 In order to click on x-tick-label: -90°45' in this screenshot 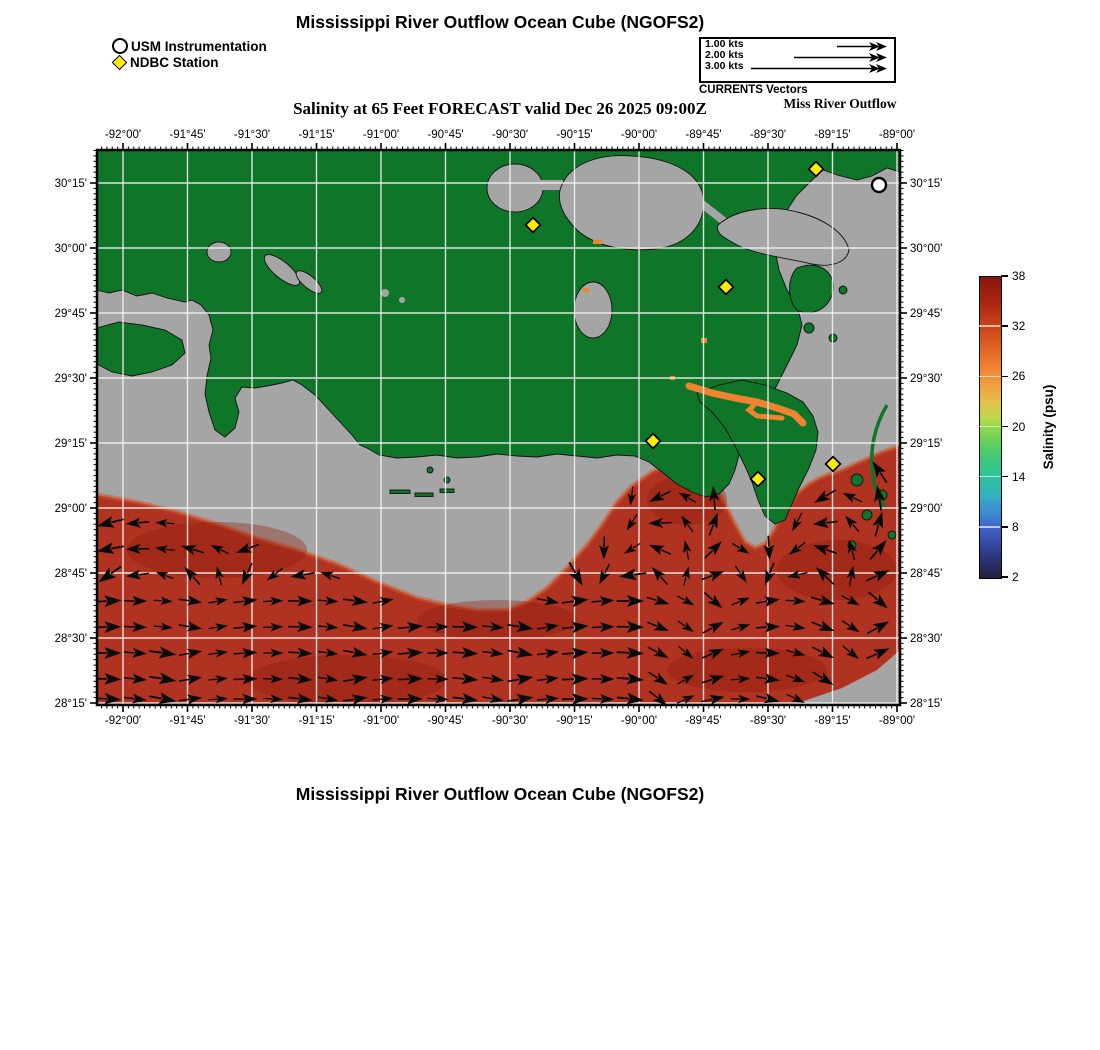, I will do `click(445, 135)`.